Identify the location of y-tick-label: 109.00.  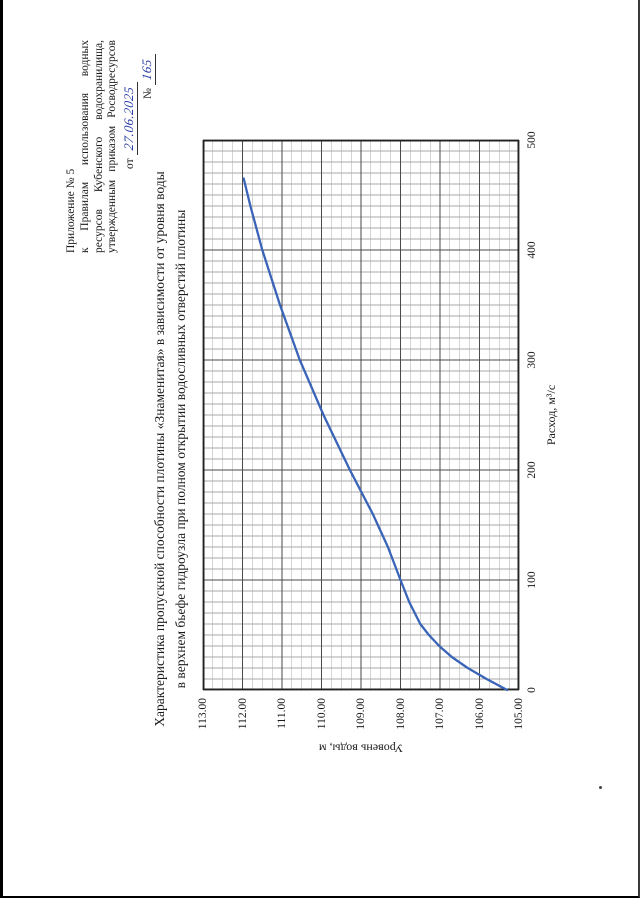
(361, 714).